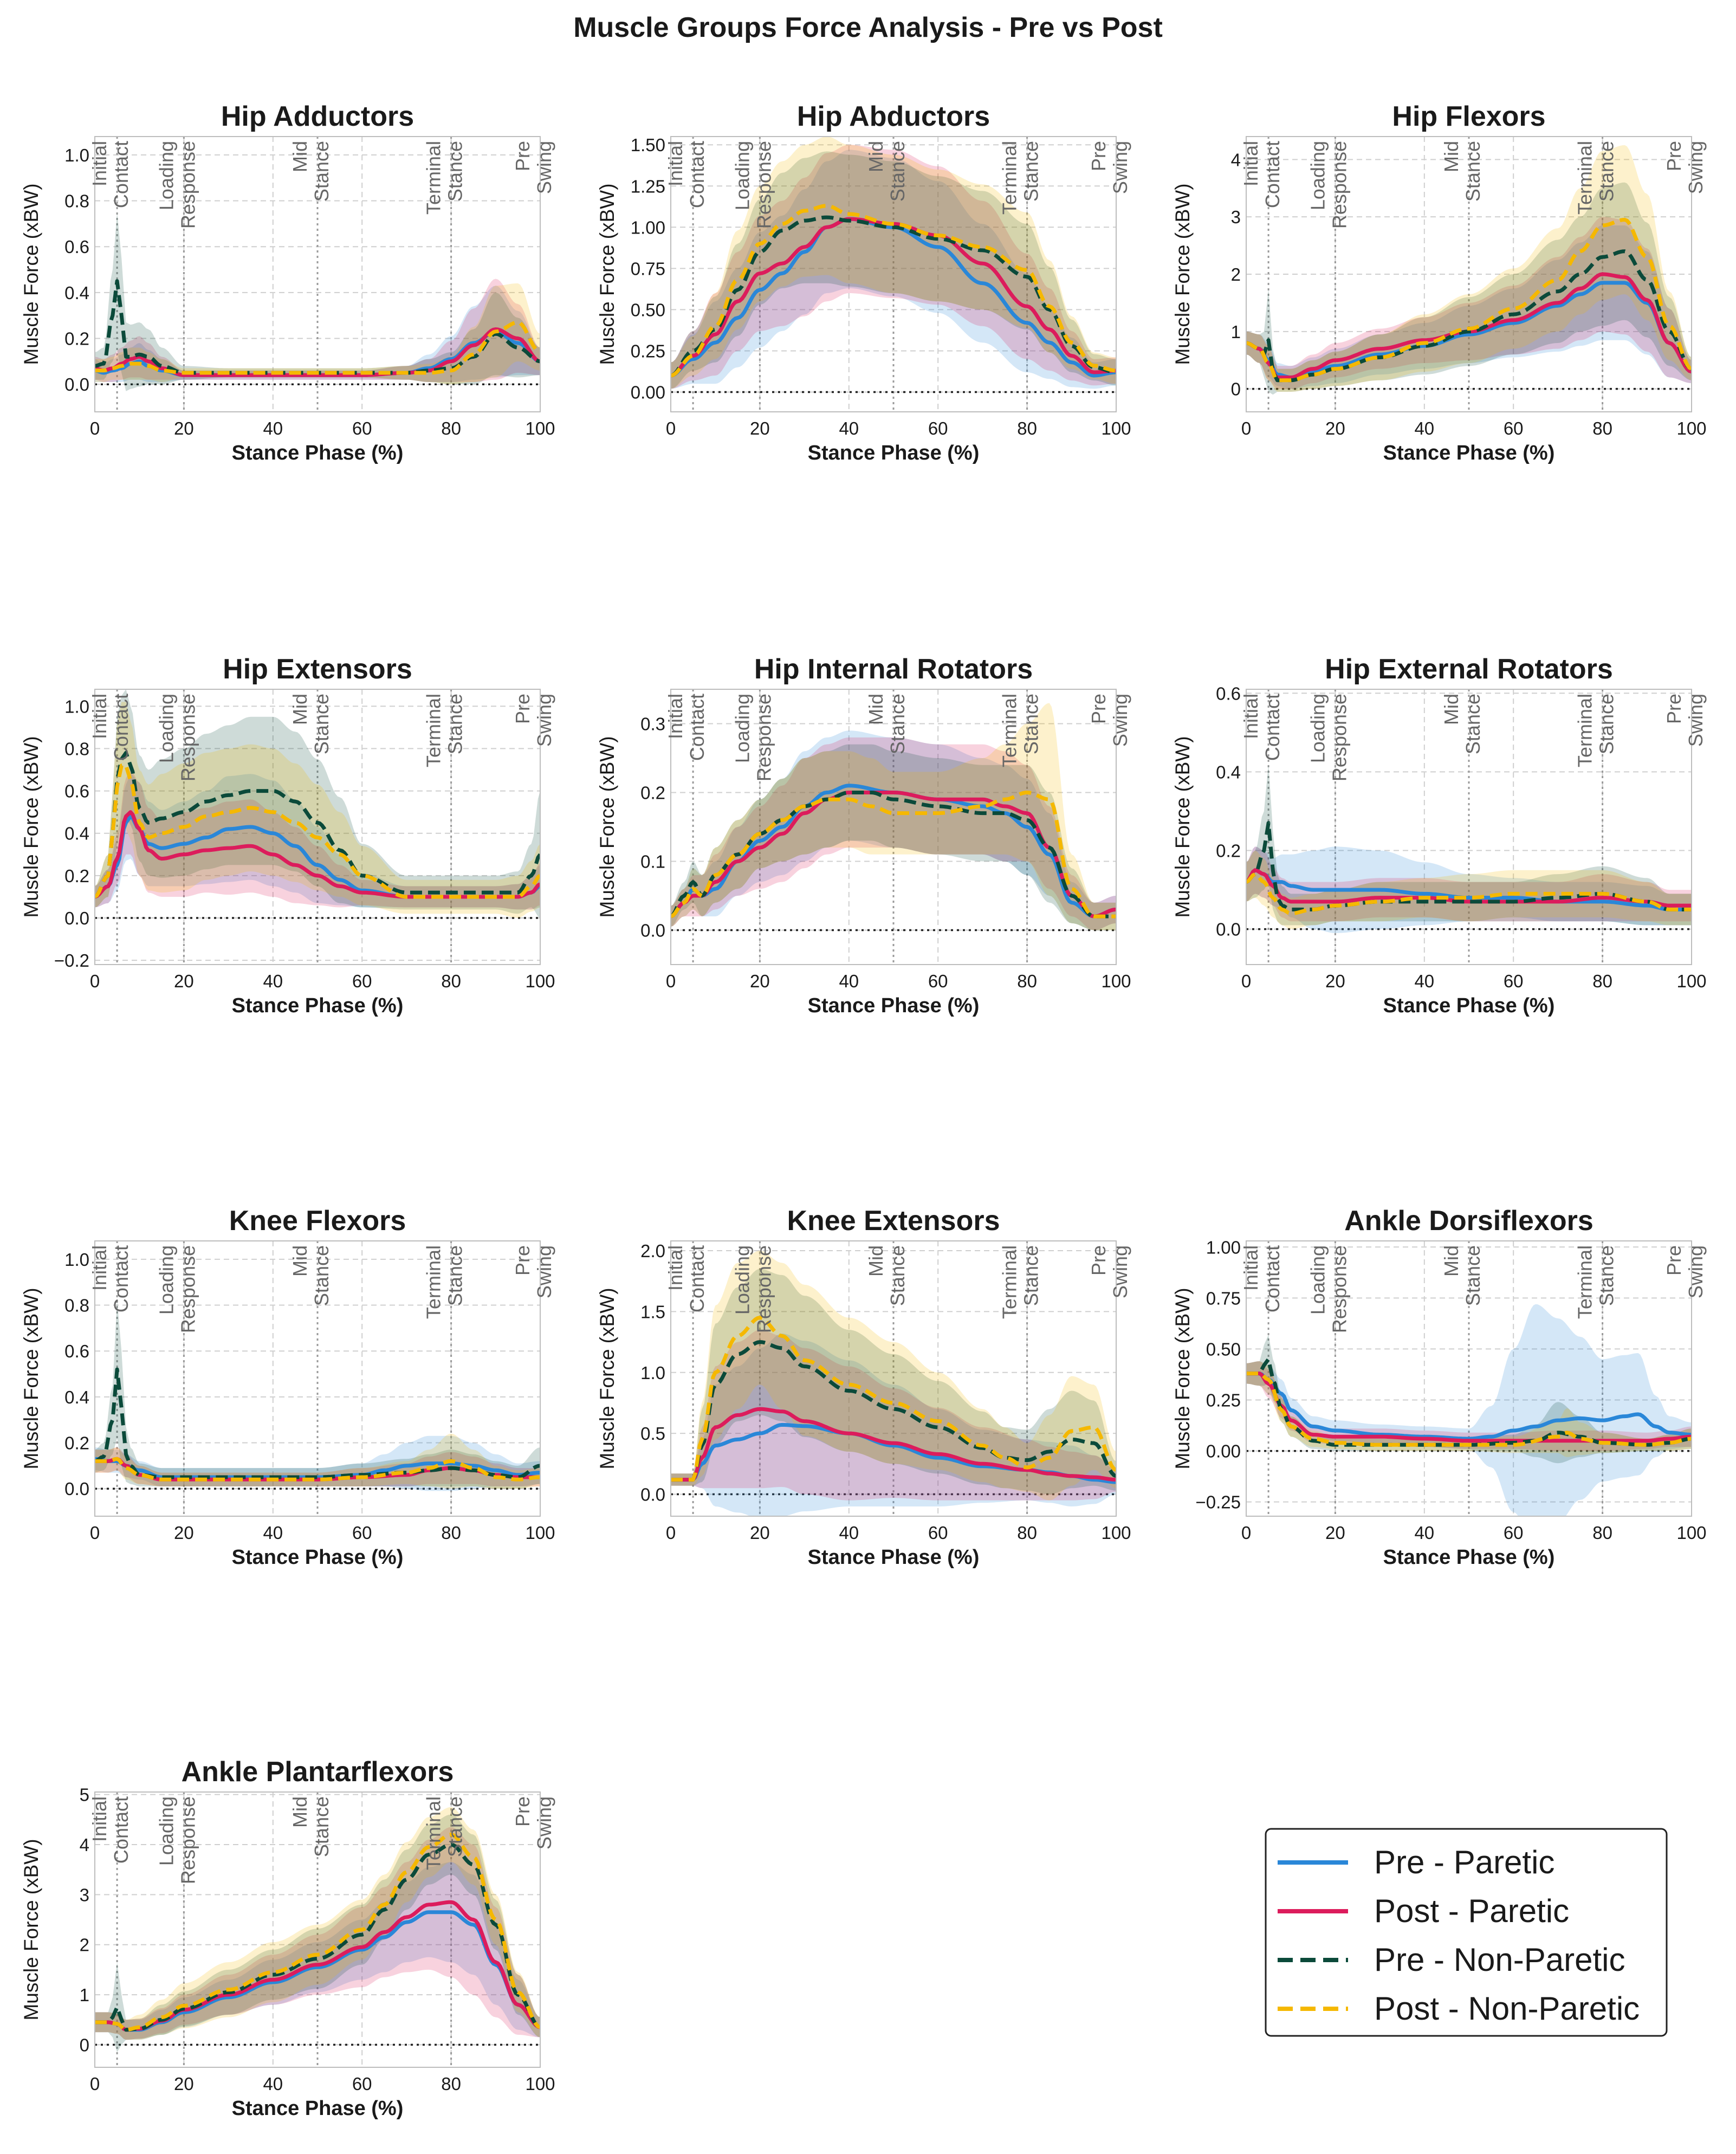 The image size is (1736, 2154). I want to click on chart-title: Ankle Plantarflexors, so click(318, 1772).